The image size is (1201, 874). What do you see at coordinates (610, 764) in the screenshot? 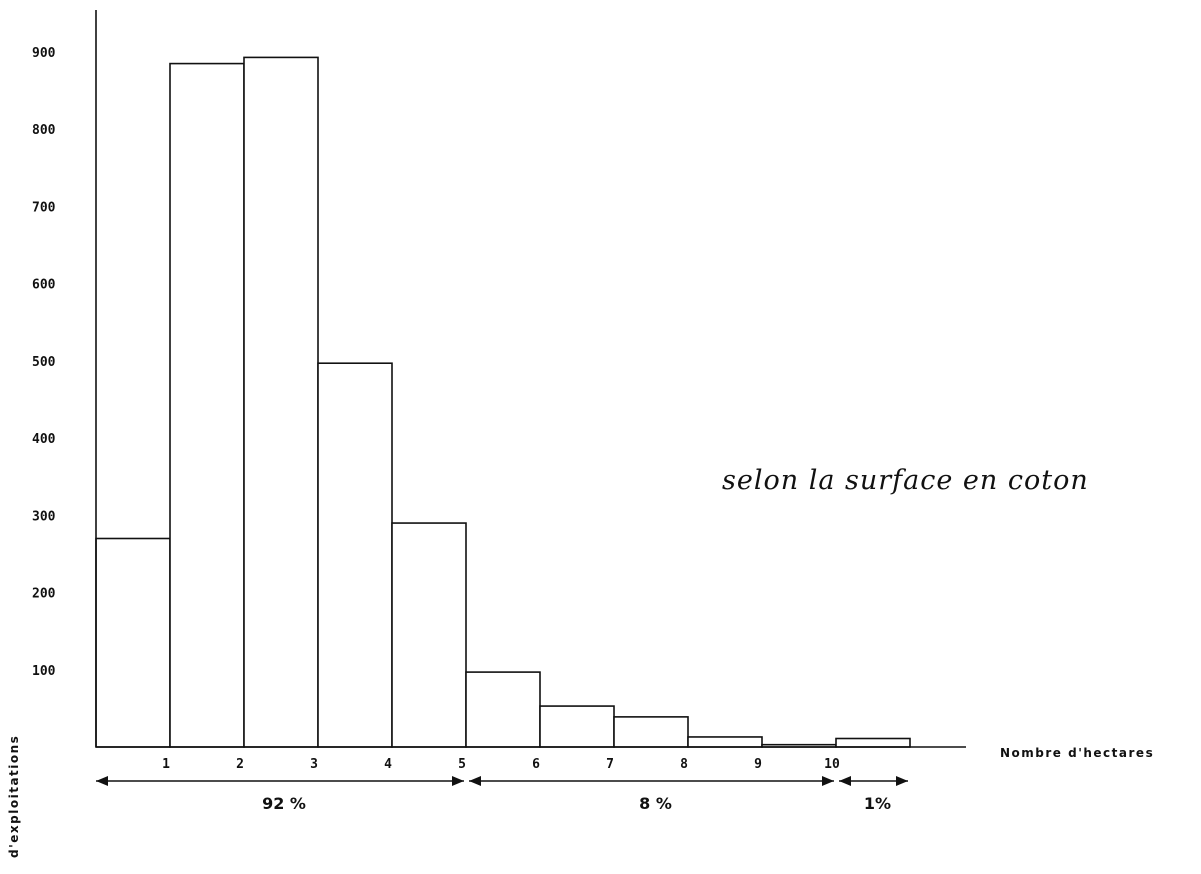
I see `x-tick-label: 7` at bounding box center [610, 764].